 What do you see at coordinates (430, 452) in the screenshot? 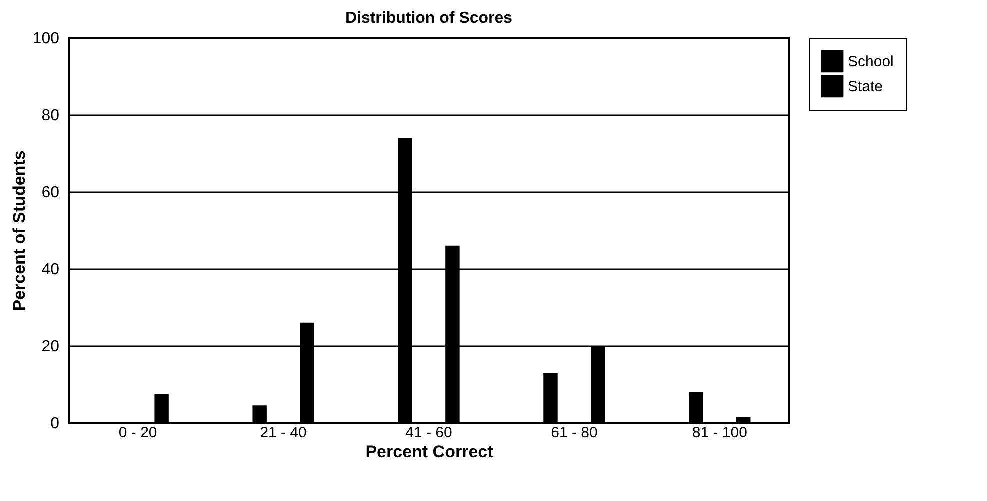
I see `x-axis-title: Percent Correct` at bounding box center [430, 452].